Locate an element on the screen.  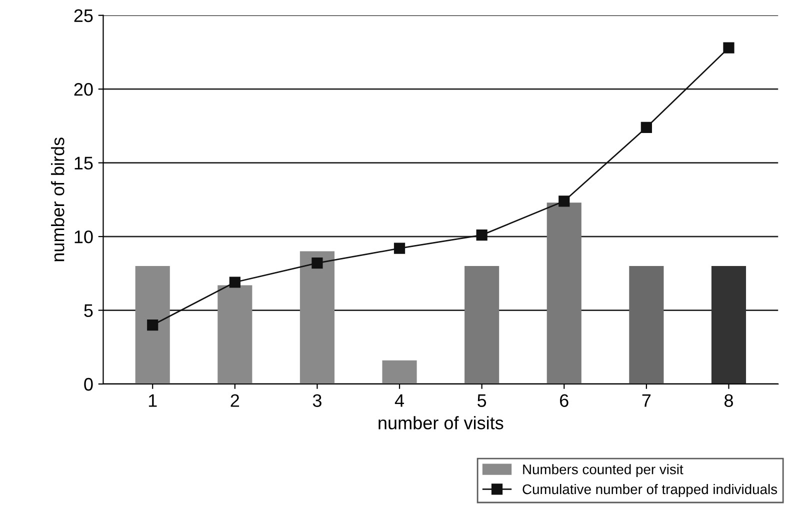
y-tick-label: 10 is located at coordinates (83, 237).